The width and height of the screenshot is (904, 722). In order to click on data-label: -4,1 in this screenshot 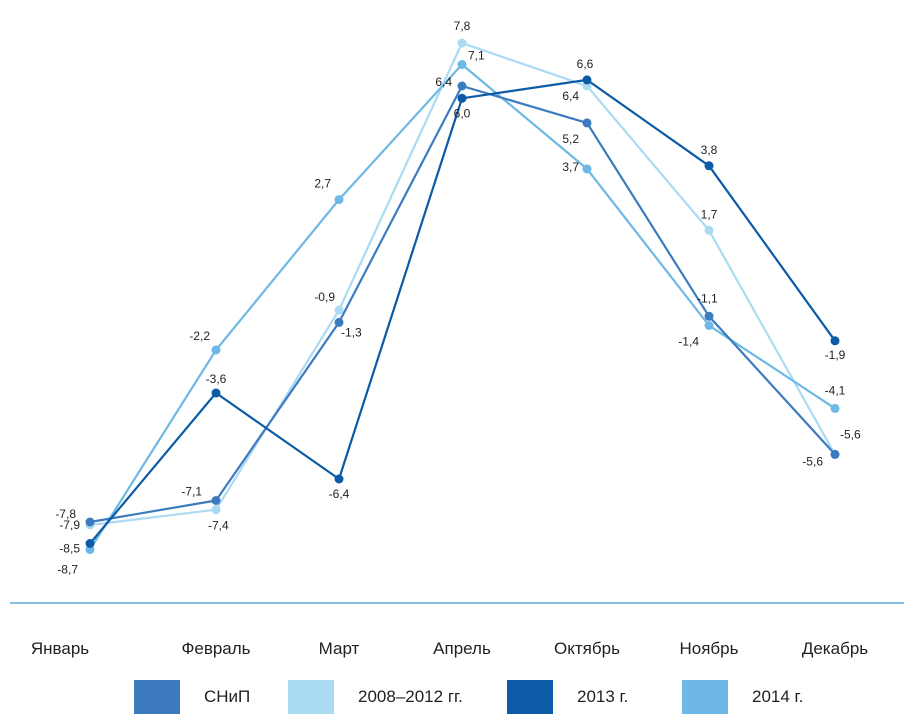, I will do `click(835, 390)`.